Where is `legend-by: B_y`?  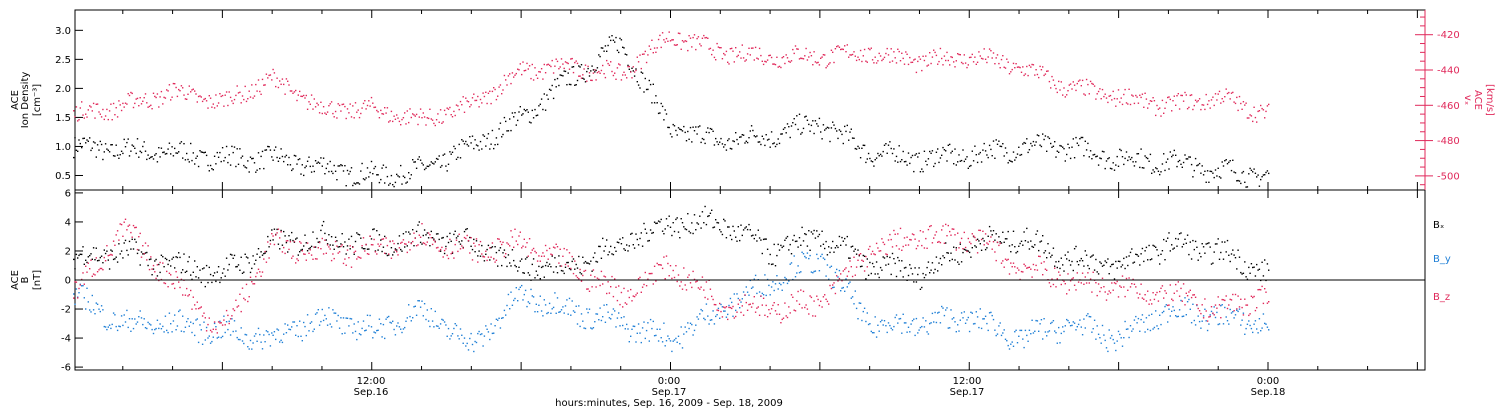
legend-by: B_y is located at coordinates (1442, 259).